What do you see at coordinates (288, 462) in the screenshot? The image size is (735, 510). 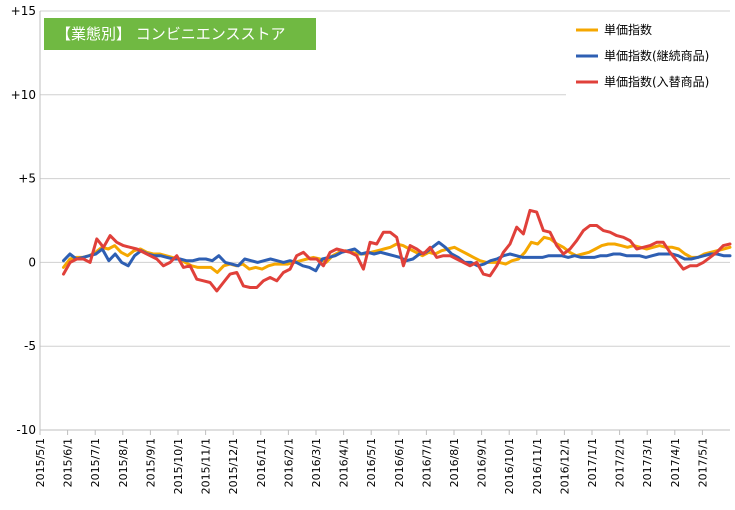 I see `x-tick-label: 2016/2/1` at bounding box center [288, 462].